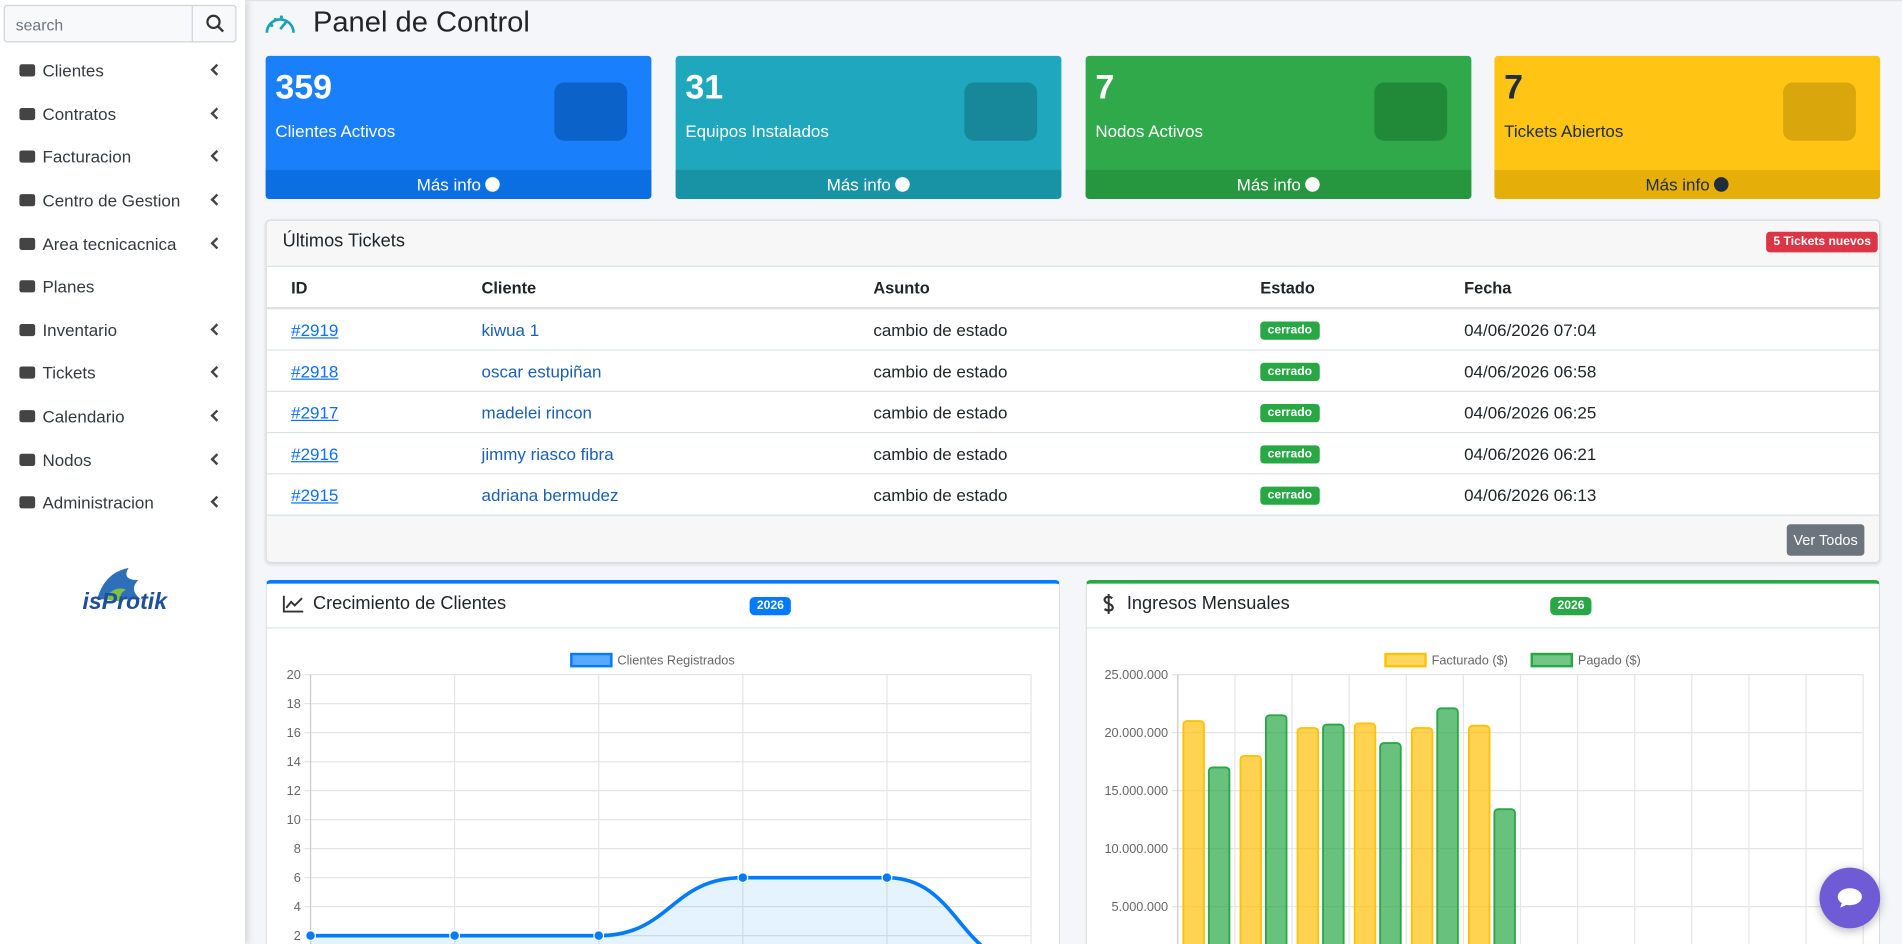  Describe the element at coordinates (1530, 495) in the screenshot. I see `cell-text: 04/06/2026 06:13` at that location.